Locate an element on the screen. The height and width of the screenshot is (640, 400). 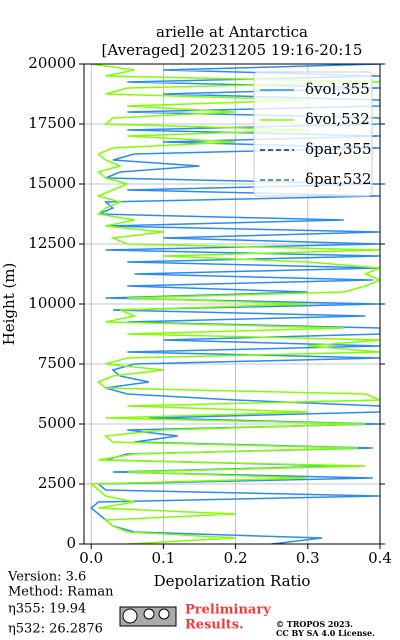
y-tick-label: 12500 is located at coordinates (52, 243).